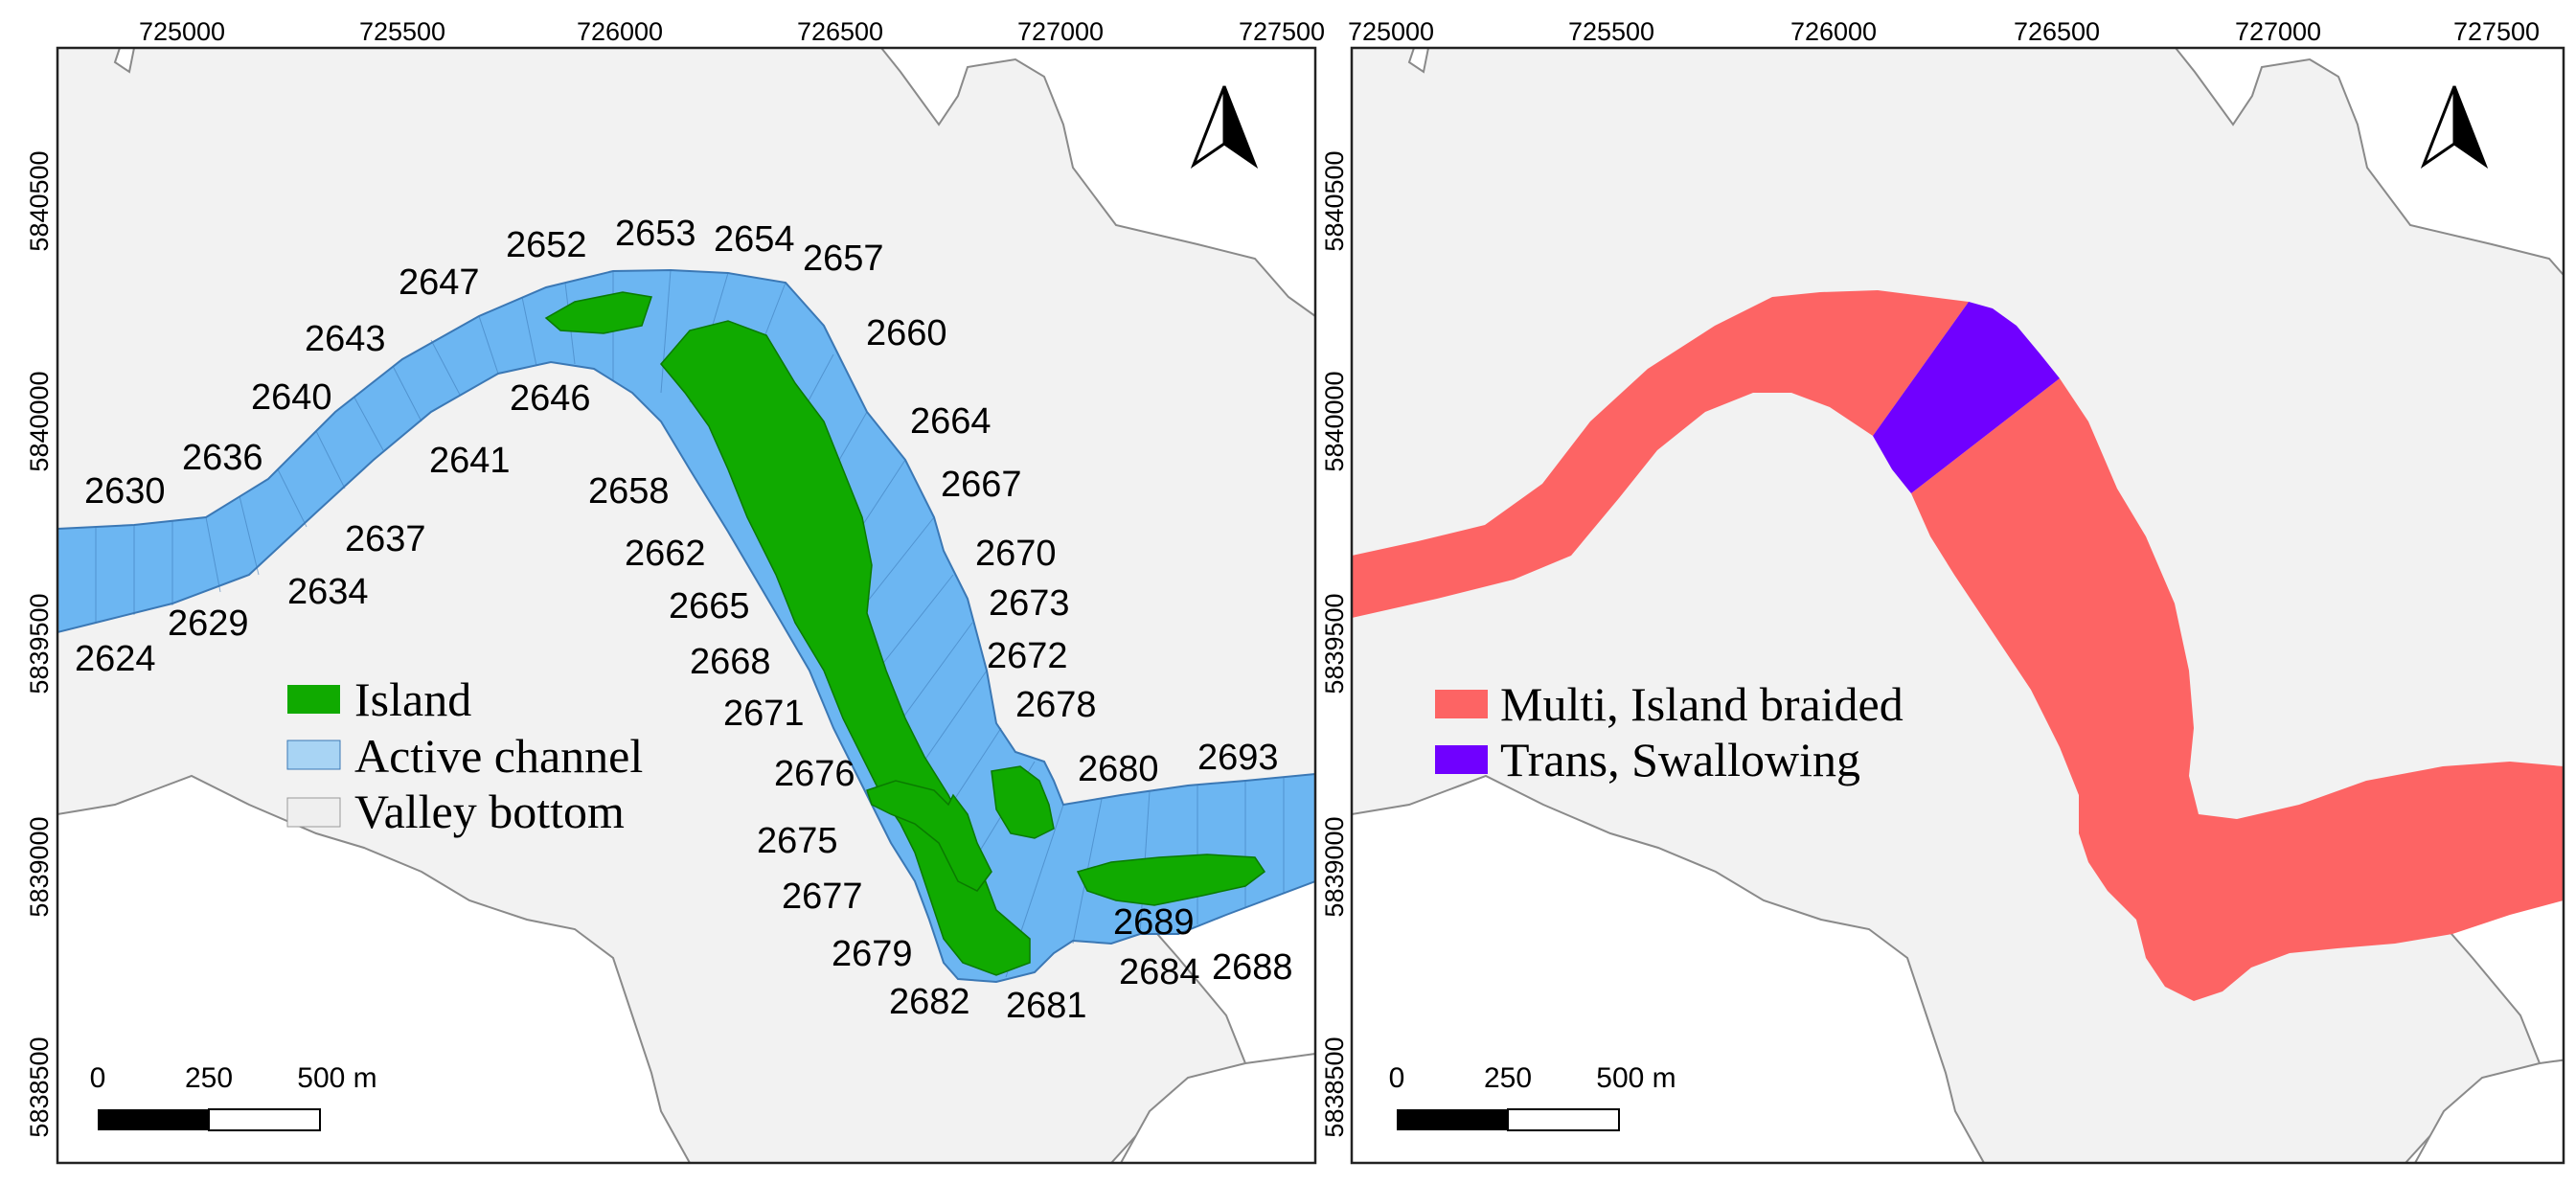  What do you see at coordinates (906, 333) in the screenshot?
I see `segment-label: 2660` at bounding box center [906, 333].